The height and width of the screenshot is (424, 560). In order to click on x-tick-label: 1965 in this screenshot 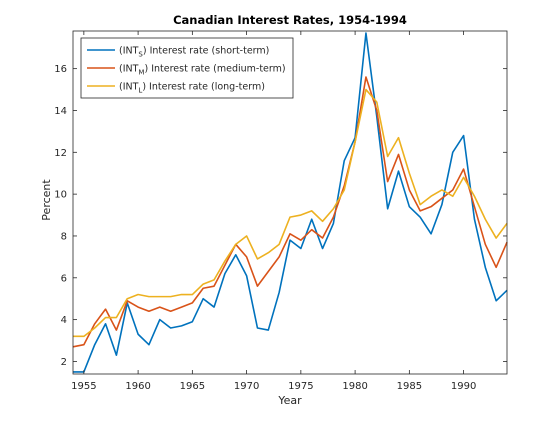, I will do `click(192, 386)`.